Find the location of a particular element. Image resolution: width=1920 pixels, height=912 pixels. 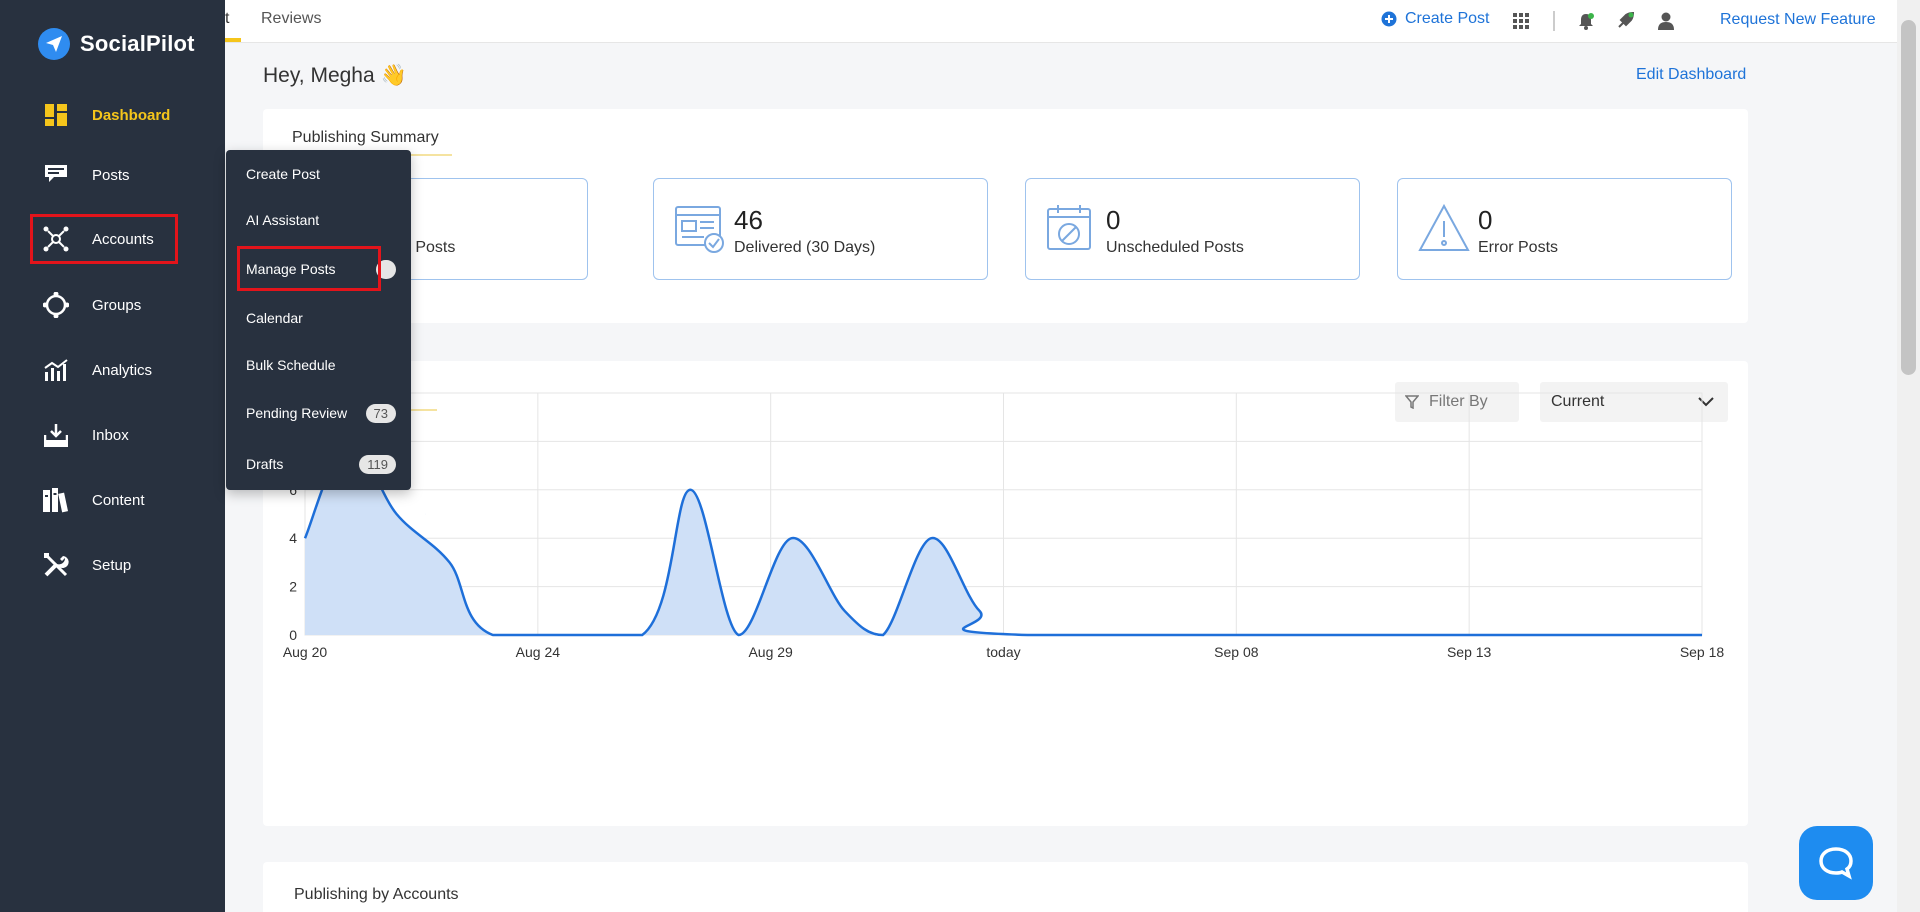

stat-label: Delivered (30 Days) is located at coordinates (805, 247).